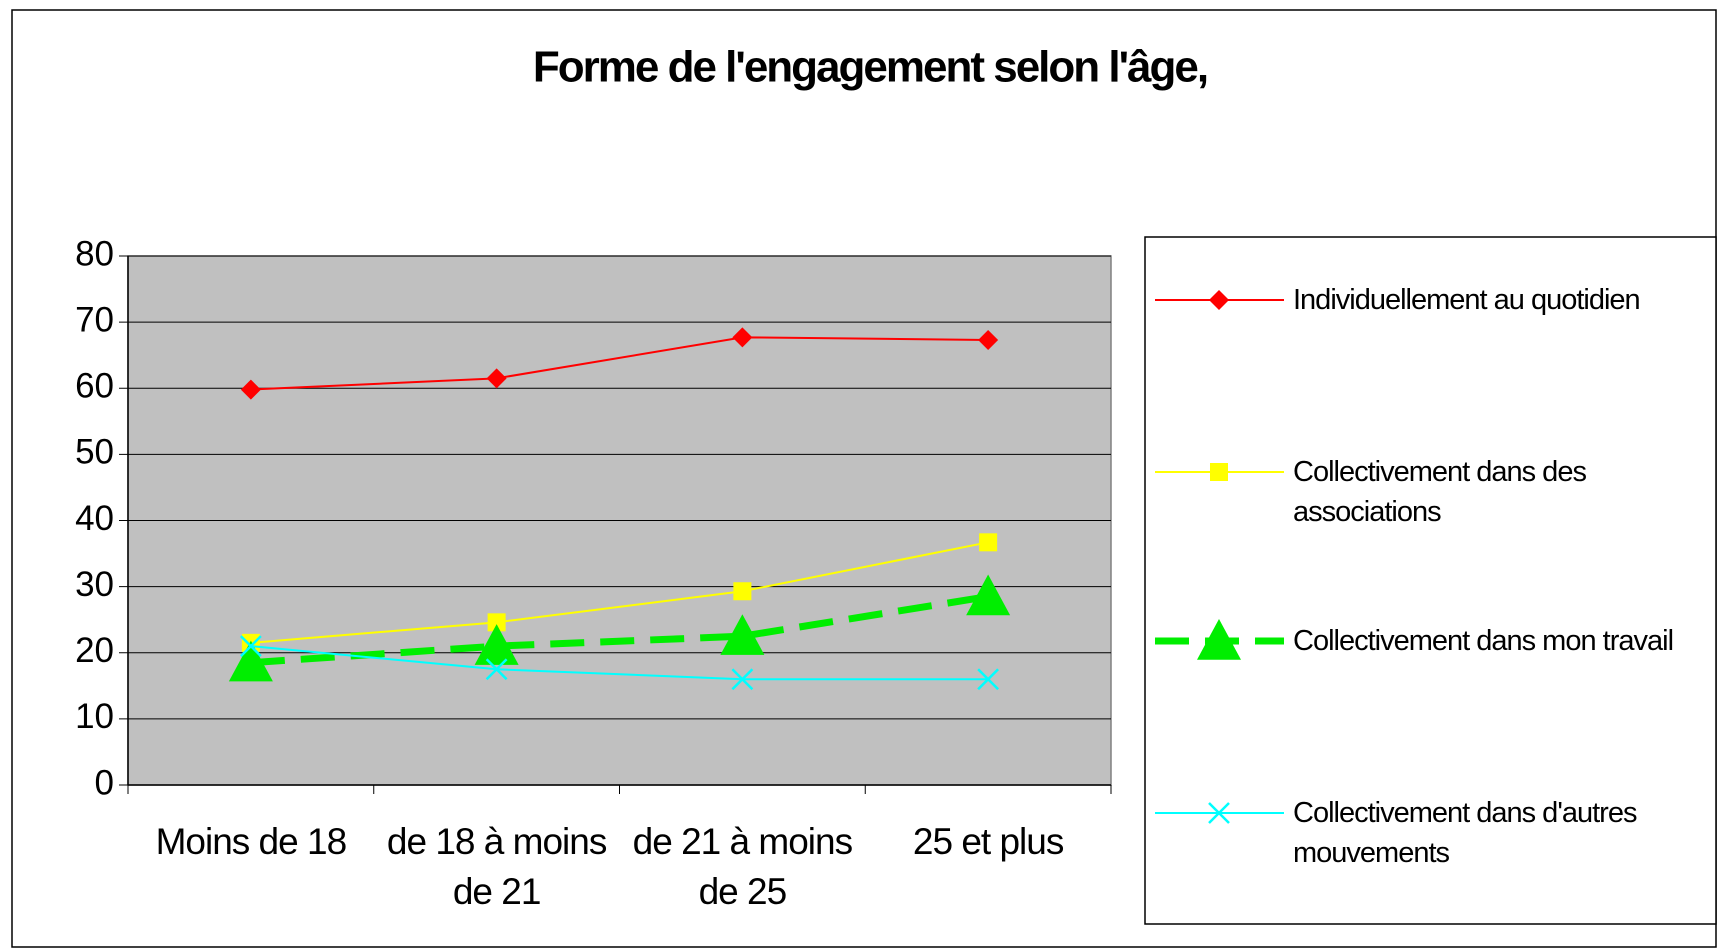 This screenshot has height=949, width=1728. I want to click on legend-label: Collectivement dans des associations, so click(1440, 492).